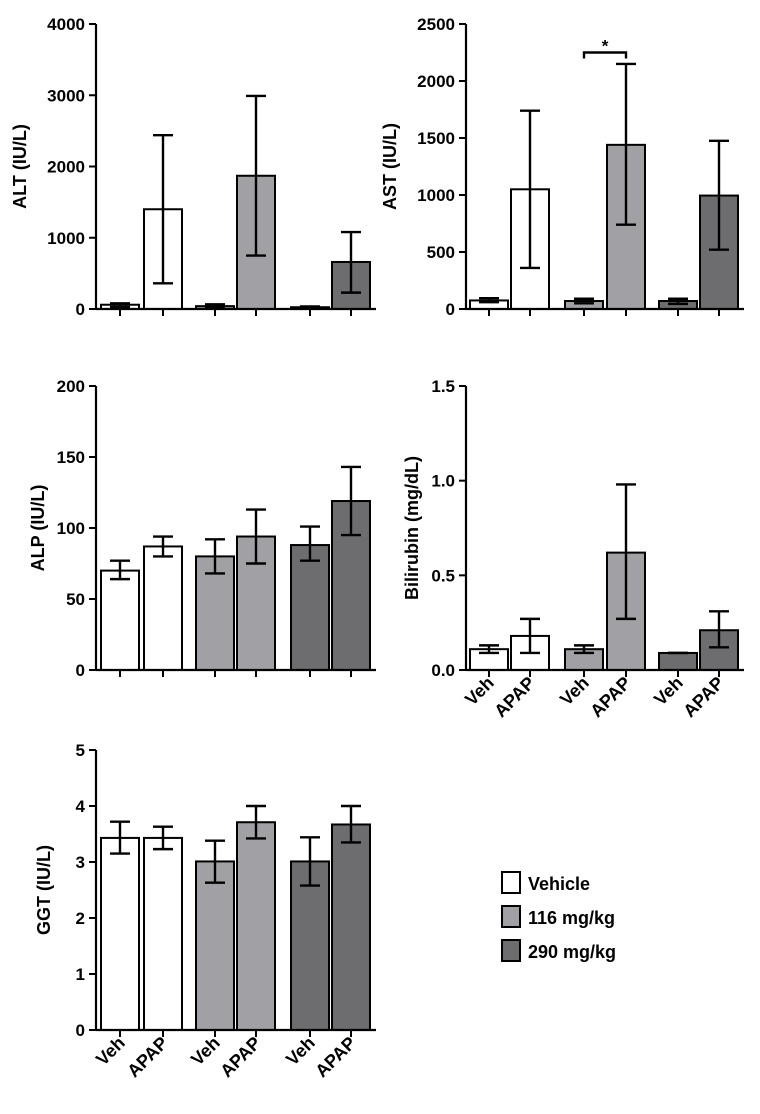 This screenshot has width=760, height=1114. I want to click on y-tick-label: 4000, so click(66, 24).